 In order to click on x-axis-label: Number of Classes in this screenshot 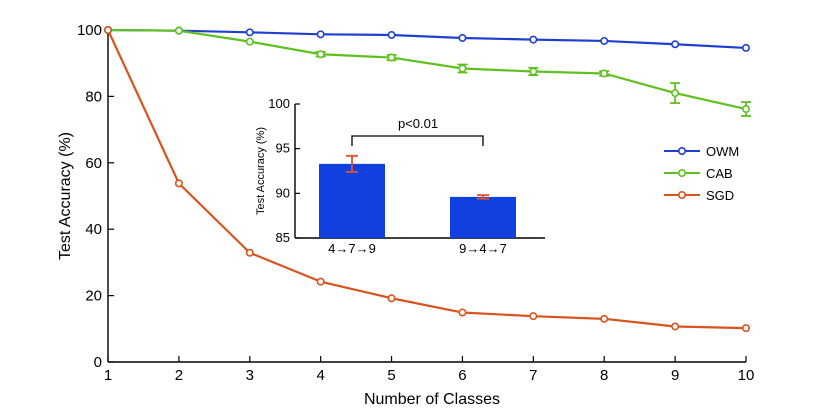, I will do `click(432, 399)`.